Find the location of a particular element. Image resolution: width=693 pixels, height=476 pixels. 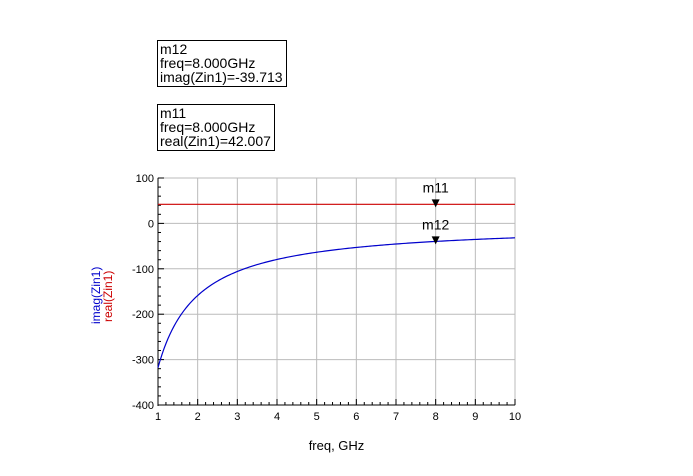

x-tick-label: 2 is located at coordinates (198, 417).